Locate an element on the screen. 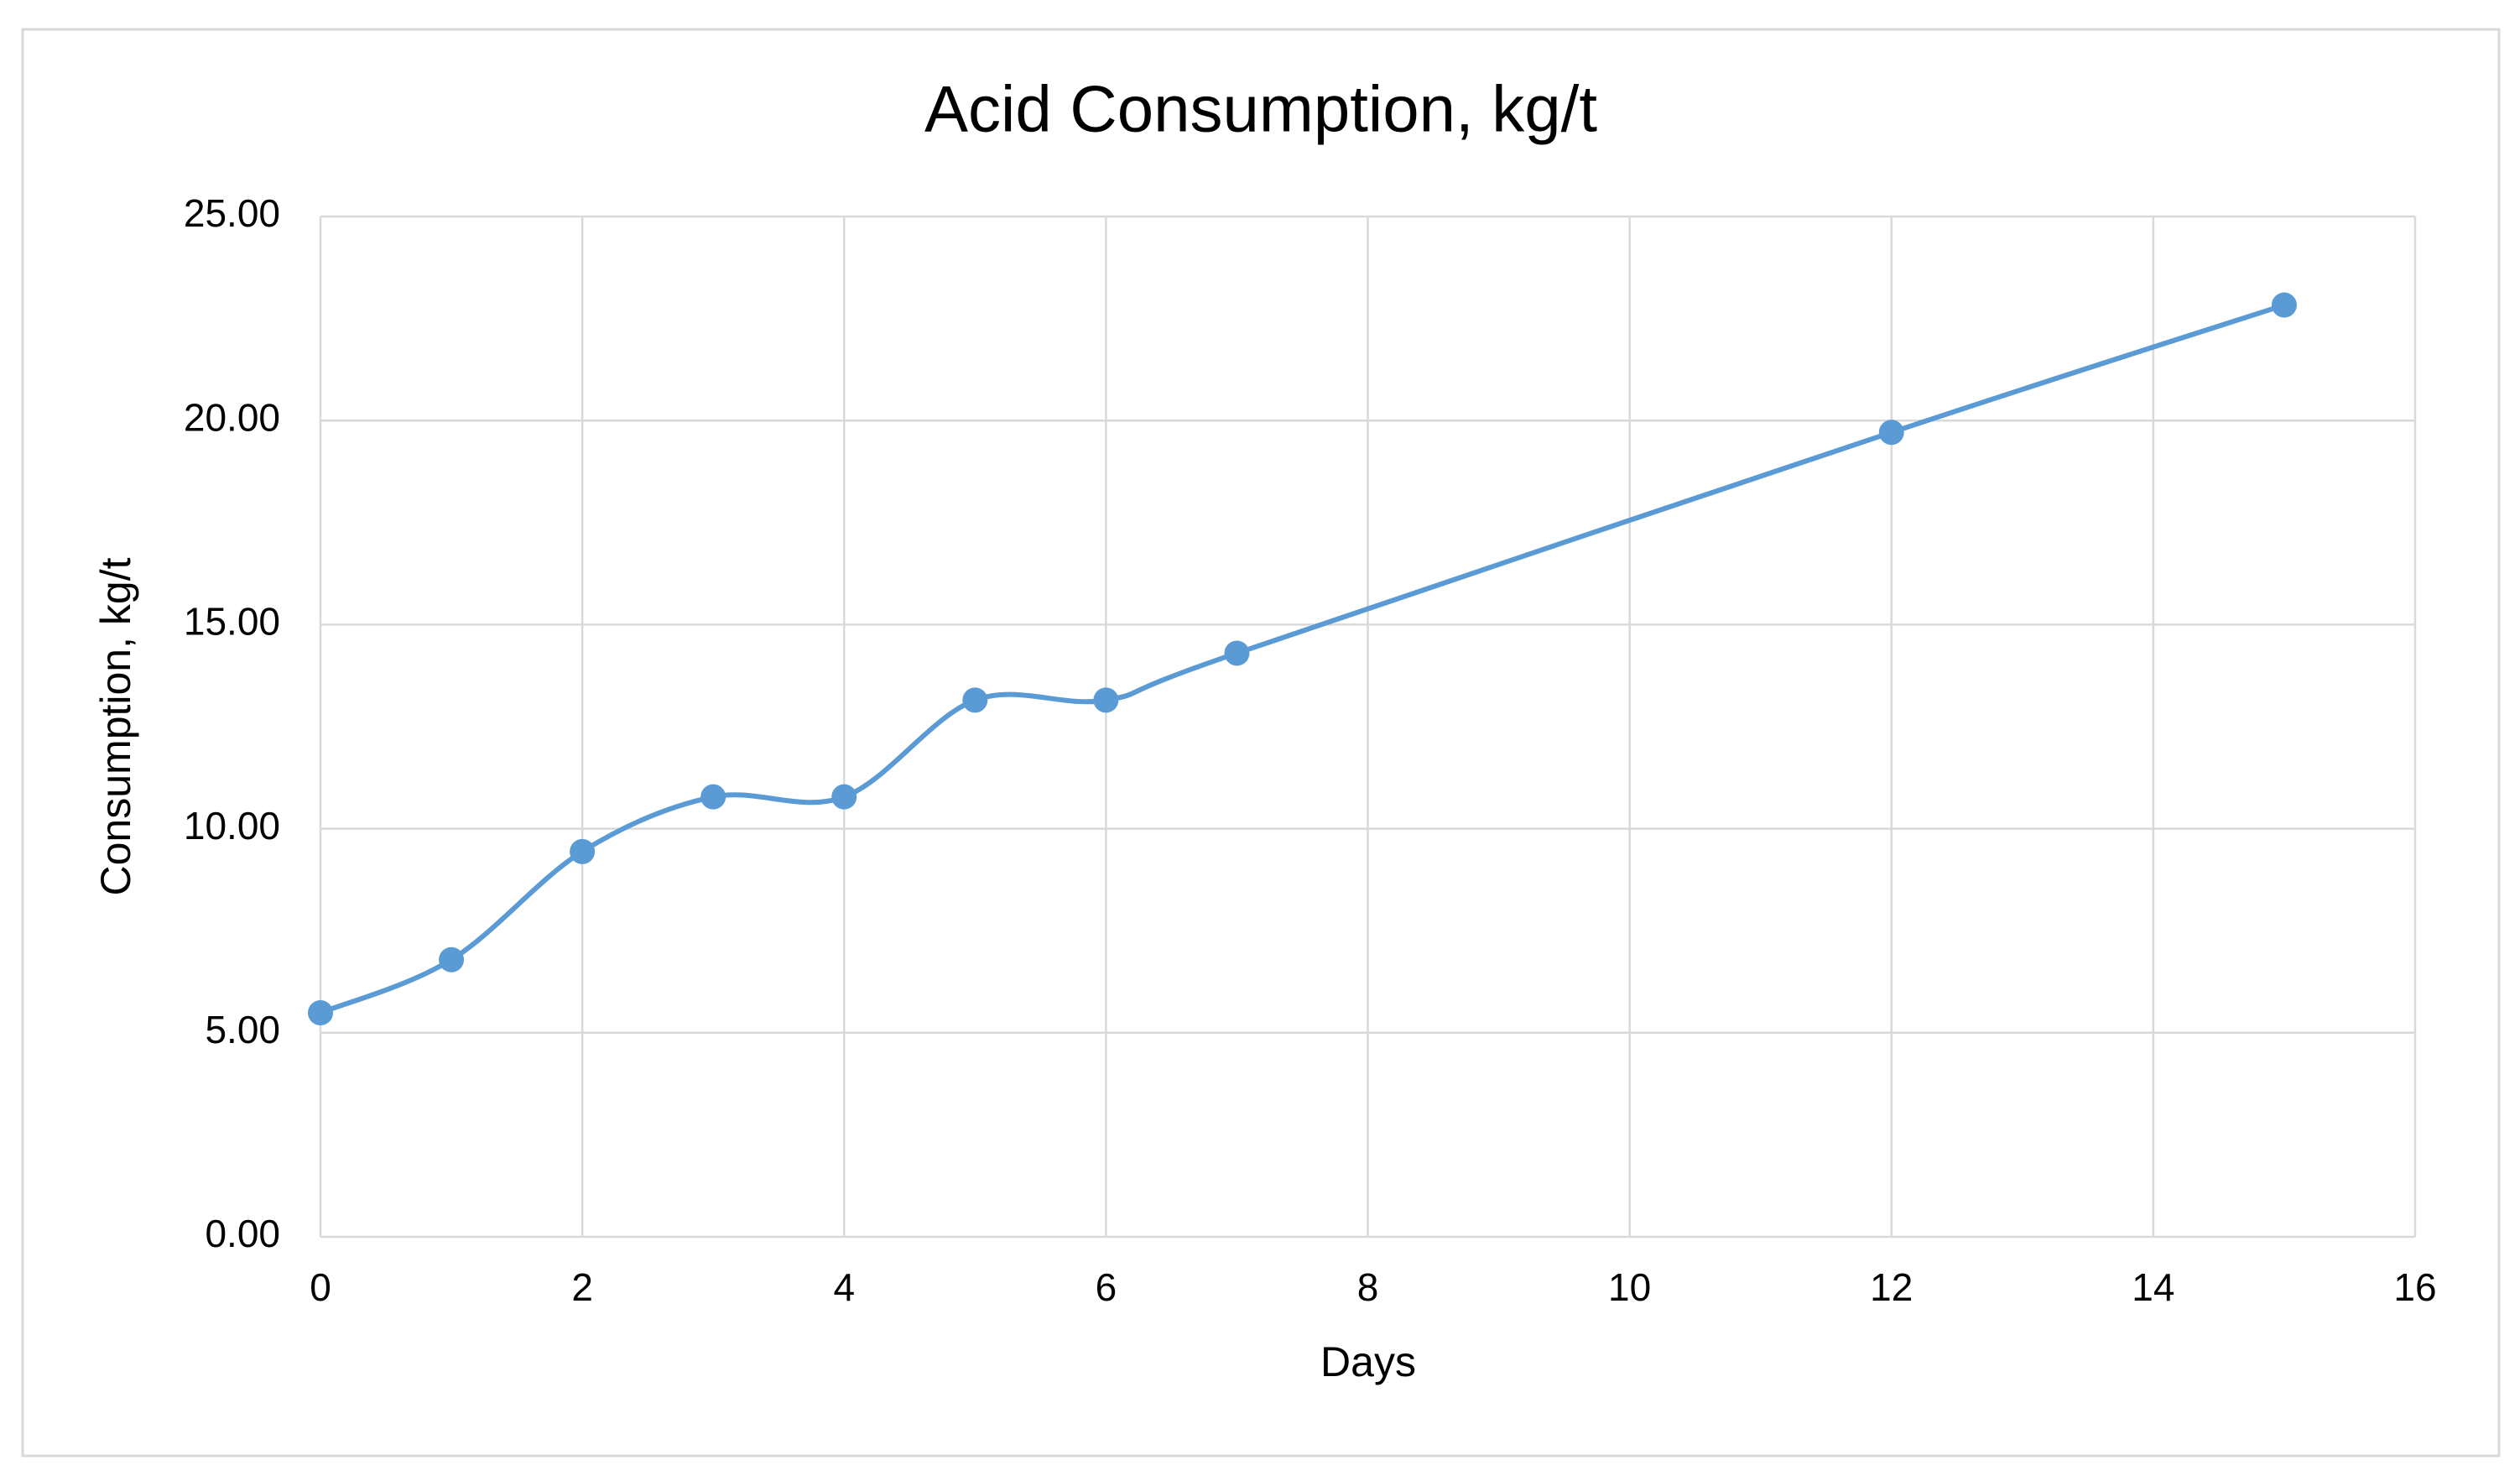  x-tick-label: 12 is located at coordinates (1891, 1287).